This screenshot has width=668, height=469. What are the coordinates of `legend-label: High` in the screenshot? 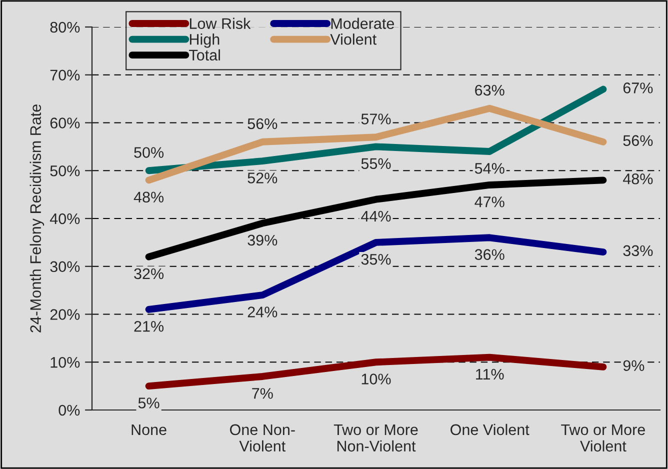 It's located at (205, 41).